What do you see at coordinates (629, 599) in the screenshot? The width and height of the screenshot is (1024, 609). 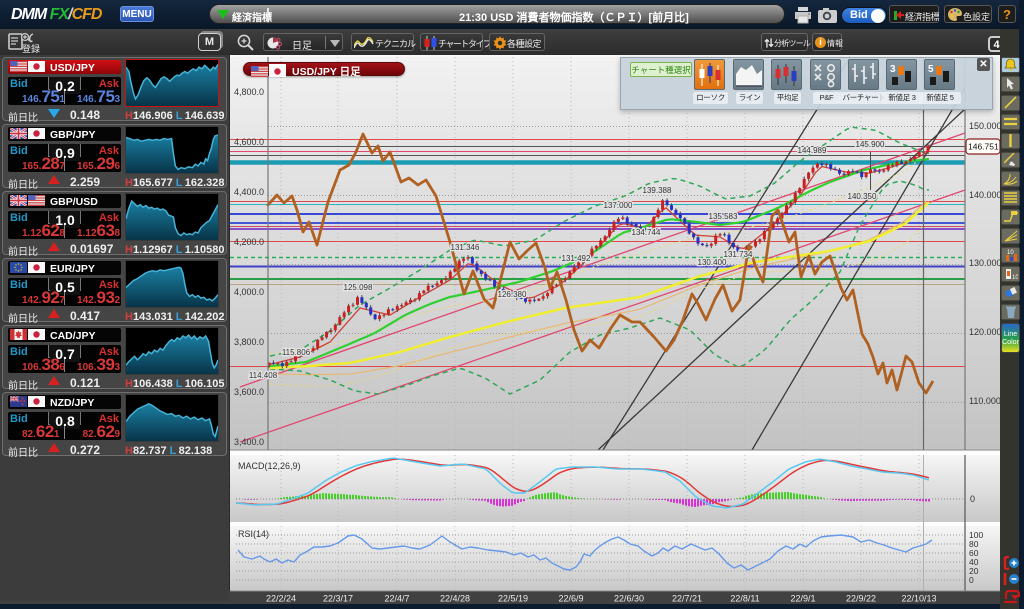 I see `svg-text: 22/6/30` at bounding box center [629, 599].